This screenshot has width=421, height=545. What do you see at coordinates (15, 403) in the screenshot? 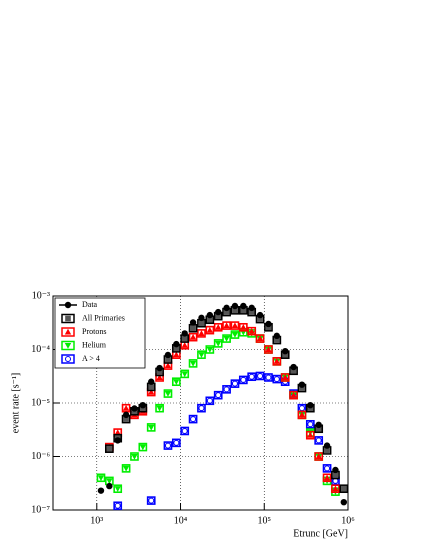
I see `y-axis-label: event rate [s⁻¹]` at bounding box center [15, 403].